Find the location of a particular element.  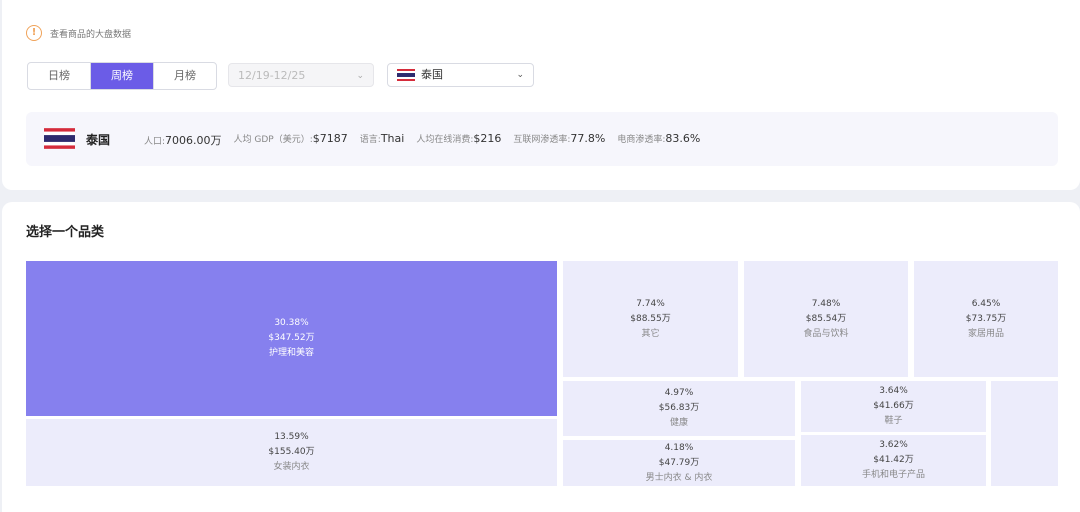

country-select-value: 泰国 is located at coordinates (432, 74).